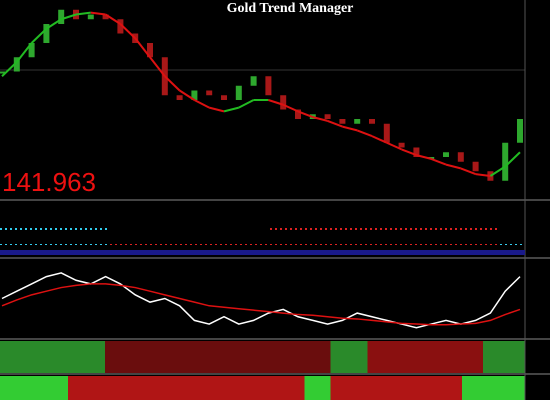 The width and height of the screenshot is (550, 400). What do you see at coordinates (262, 252) in the screenshot?
I see `signal-band` at bounding box center [262, 252].